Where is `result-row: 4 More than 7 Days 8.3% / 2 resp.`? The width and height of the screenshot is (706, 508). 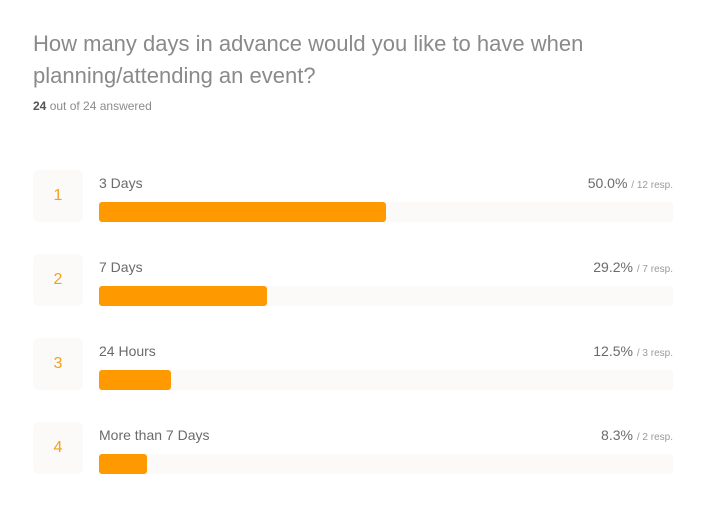
result-row: 4 More than 7 Days 8.3% / 2 resp. is located at coordinates (353, 448).